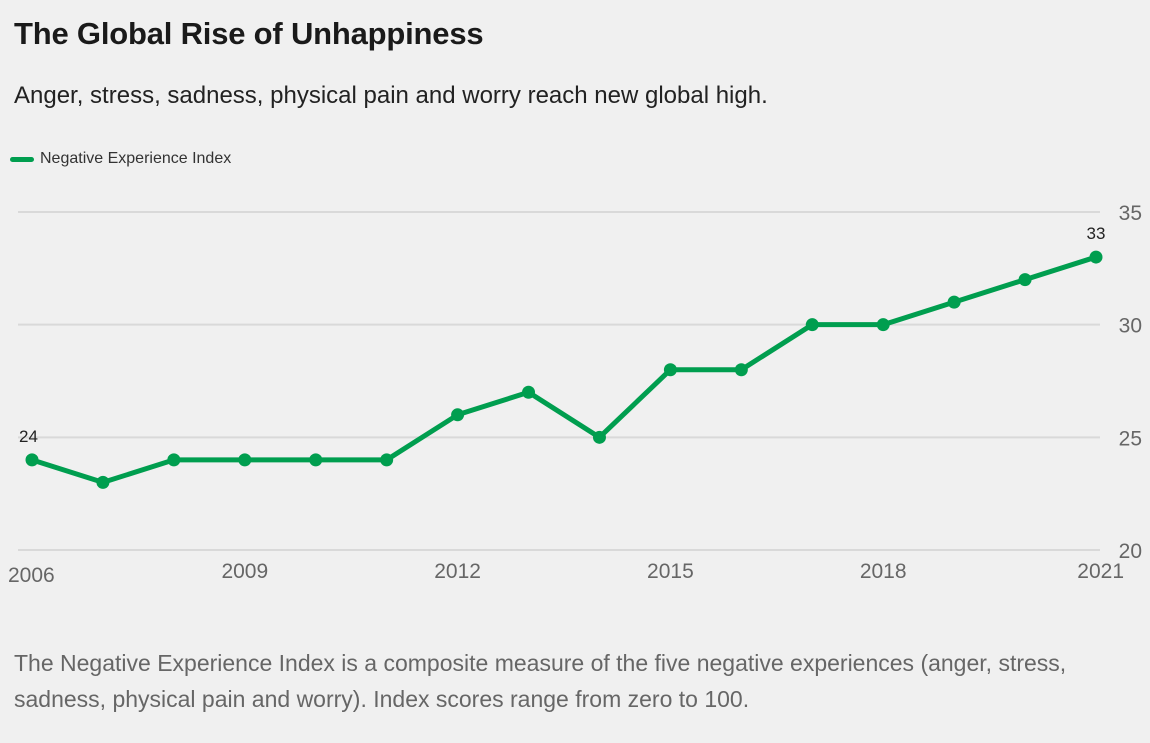 The height and width of the screenshot is (743, 1150). What do you see at coordinates (136, 158) in the screenshot?
I see `legend-label: Negative Experience Index` at bounding box center [136, 158].